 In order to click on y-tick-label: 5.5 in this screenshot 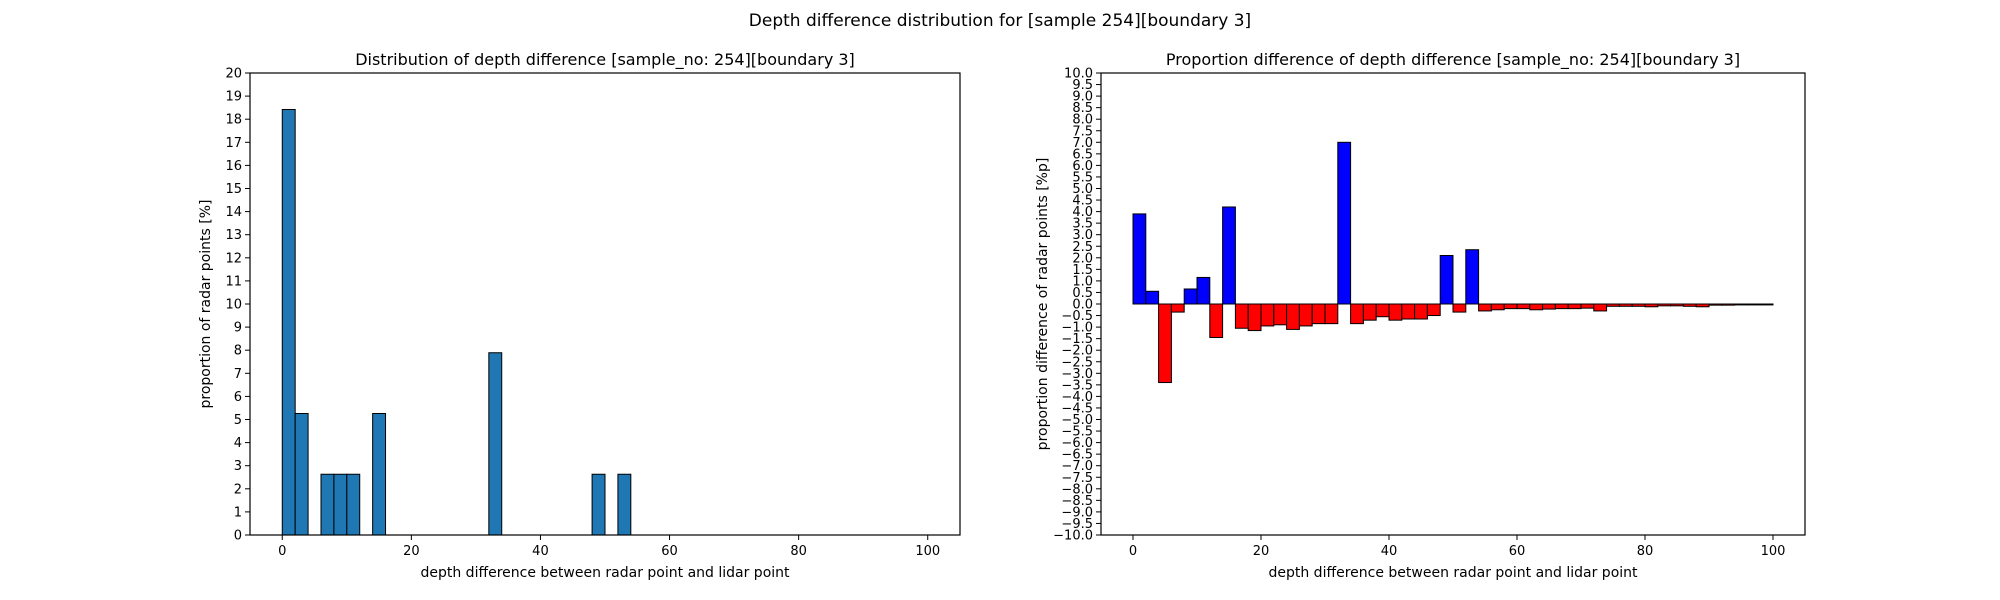, I will do `click(1082, 177)`.